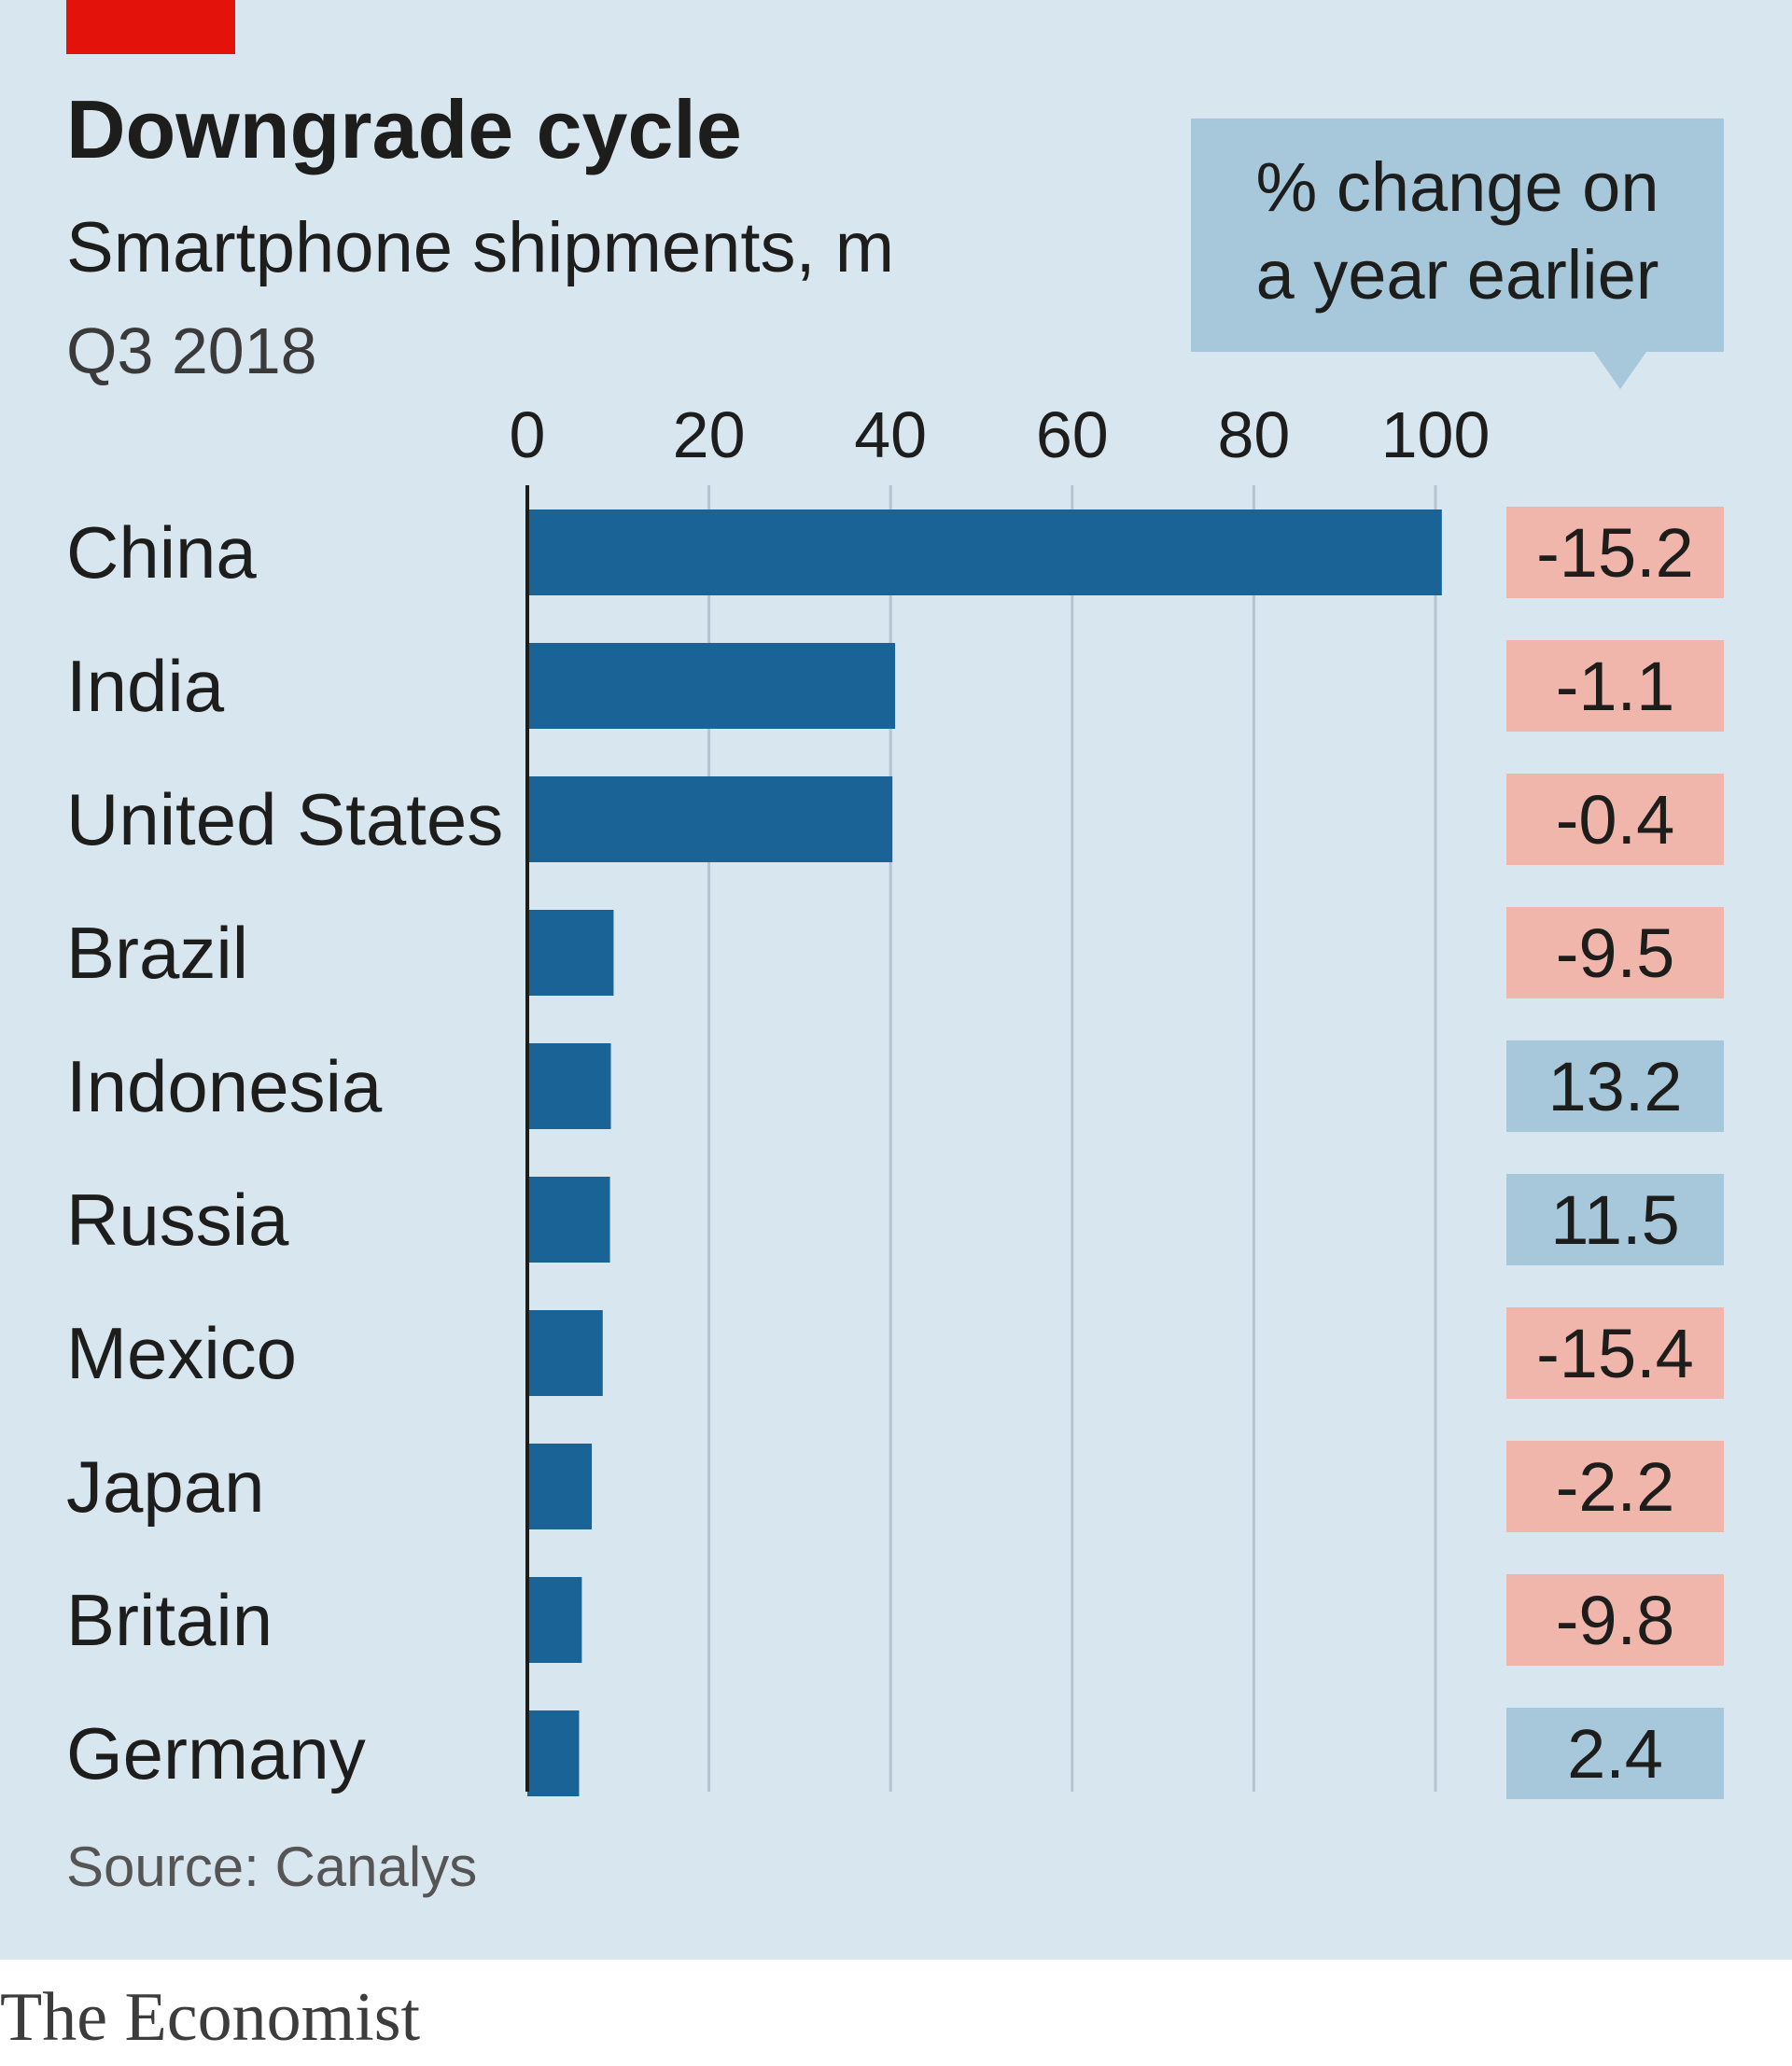 The width and height of the screenshot is (1792, 2066). What do you see at coordinates (177, 1220) in the screenshot?
I see `category-label-russia: Russia` at bounding box center [177, 1220].